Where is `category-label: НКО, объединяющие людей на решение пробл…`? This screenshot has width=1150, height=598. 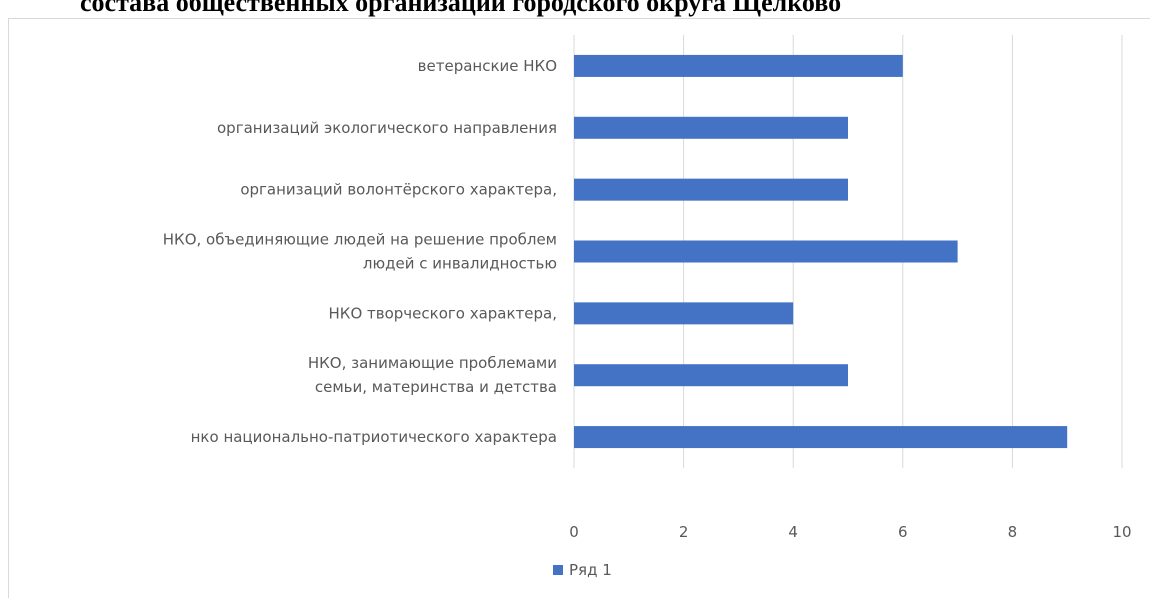 category-label: НКО, объединяющие людей на решение пробл… is located at coordinates (360, 252).